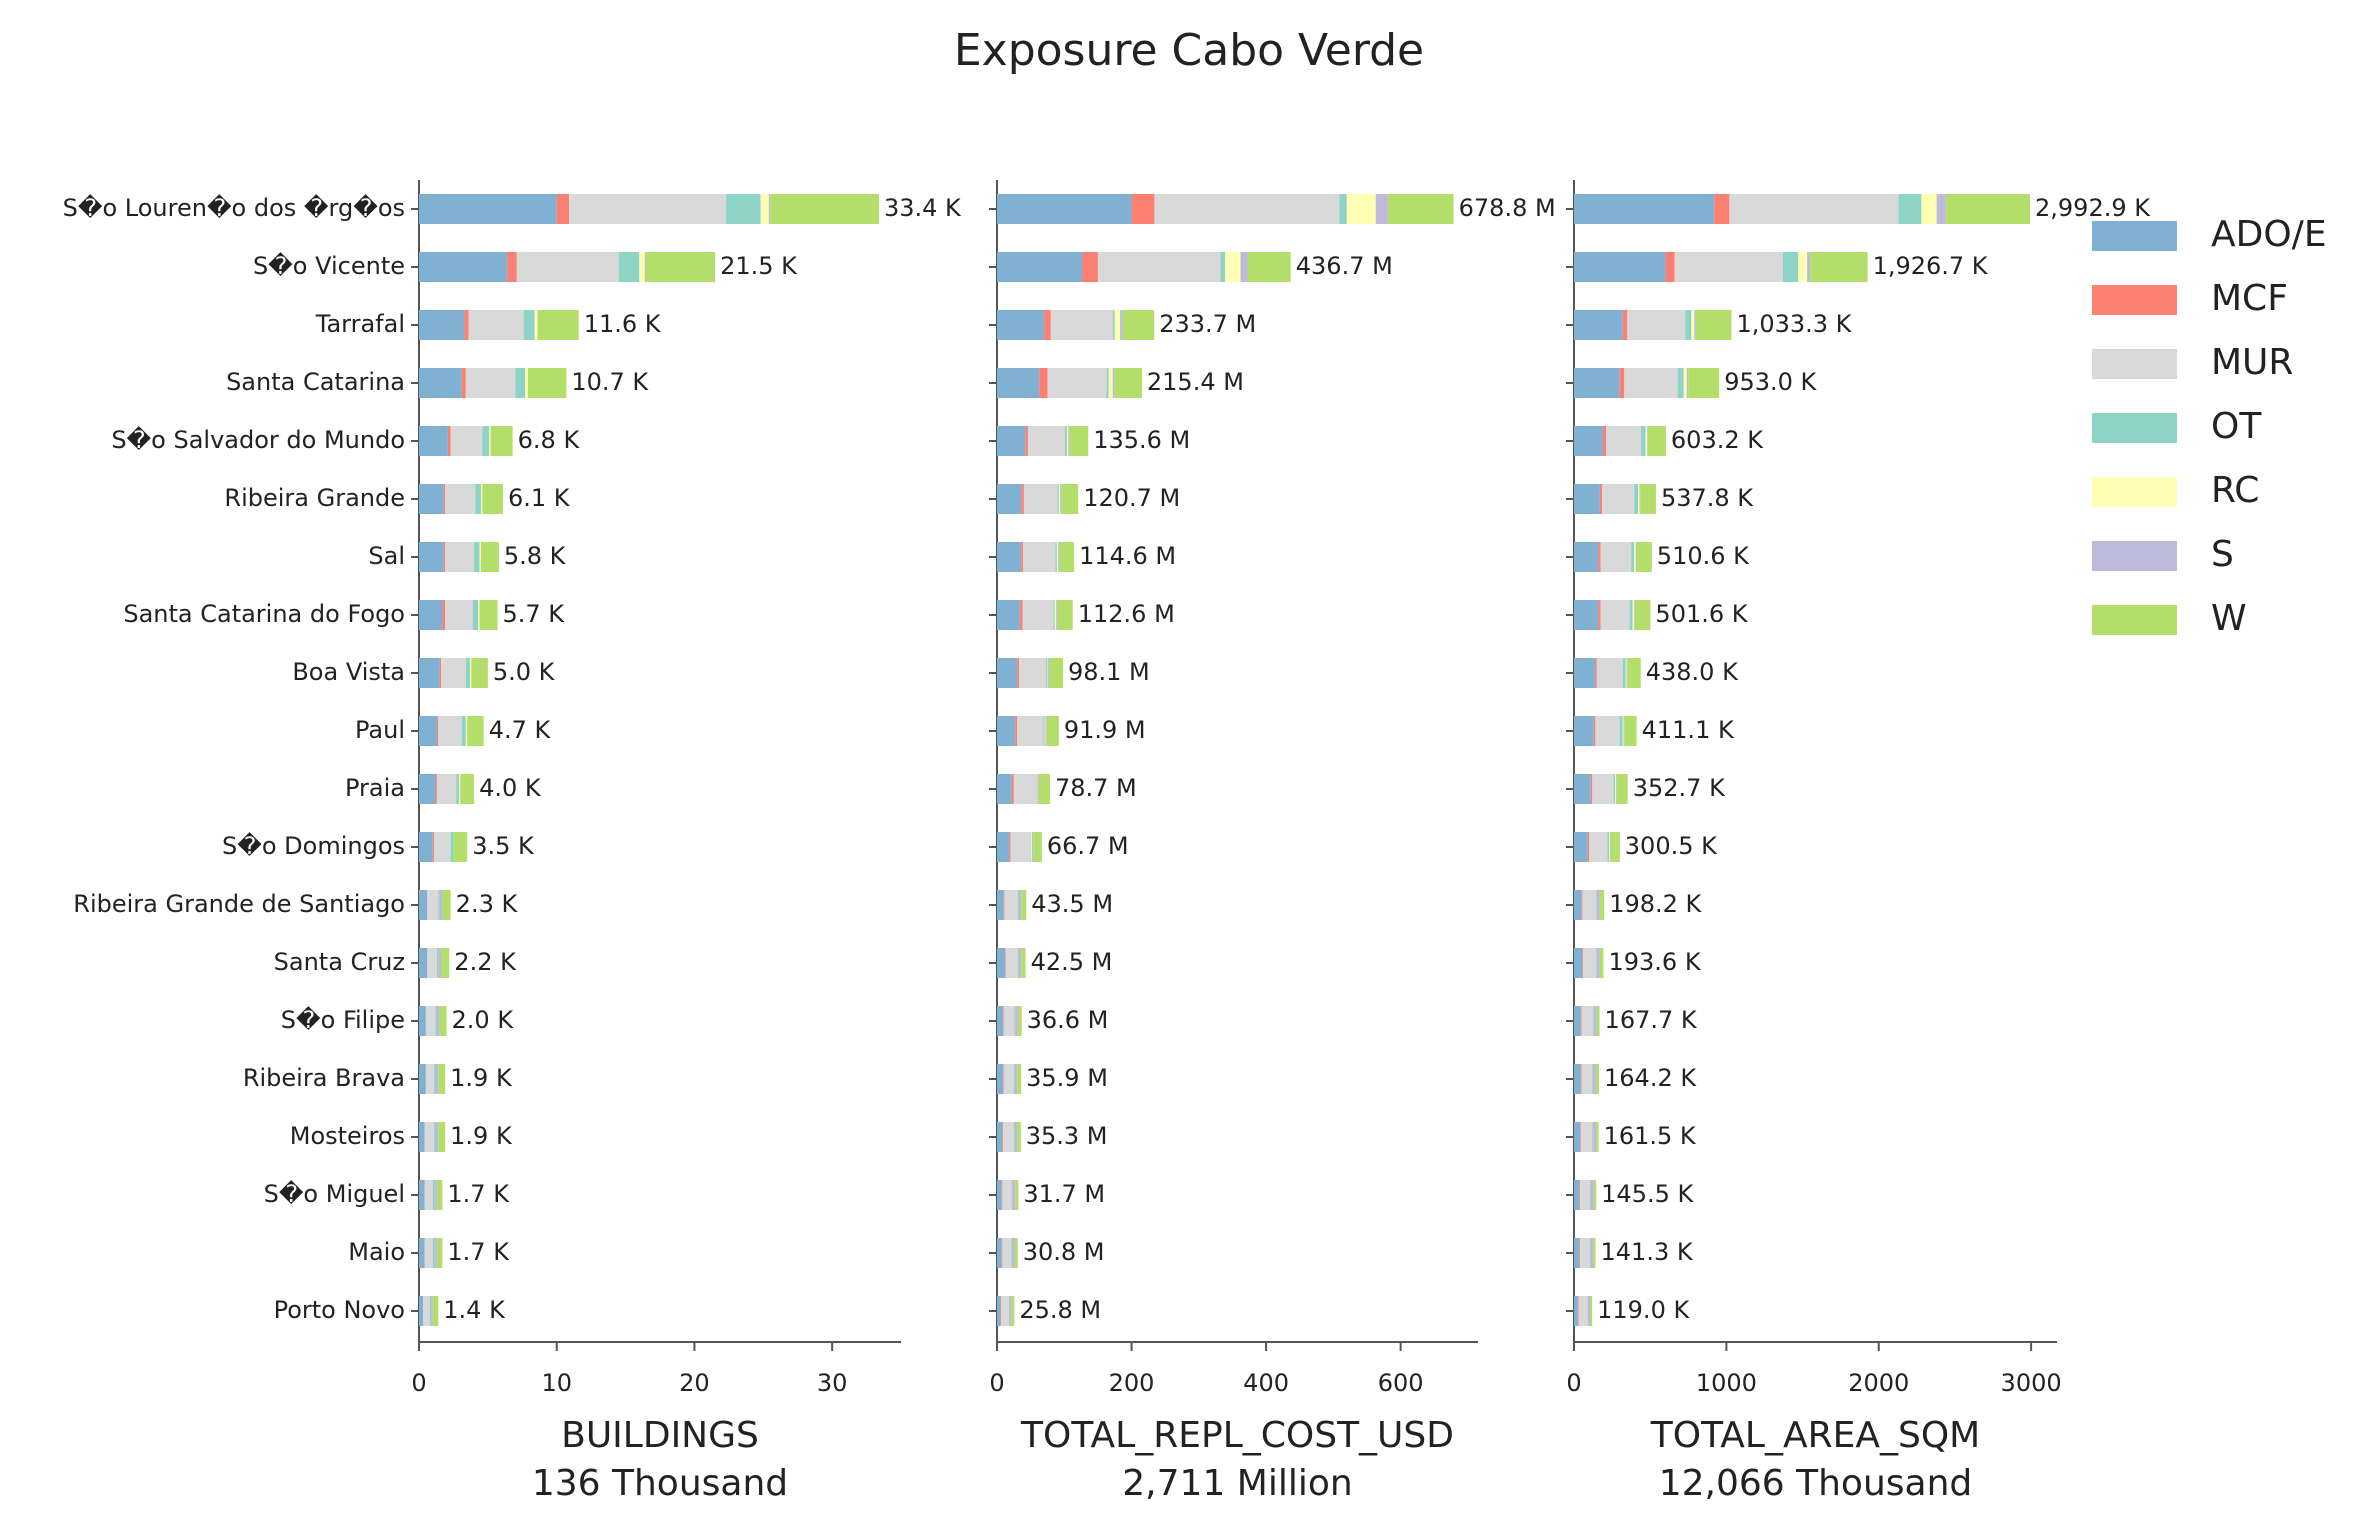  What do you see at coordinates (478, 1252) in the screenshot?
I see `total-label: 1.7 K` at bounding box center [478, 1252].